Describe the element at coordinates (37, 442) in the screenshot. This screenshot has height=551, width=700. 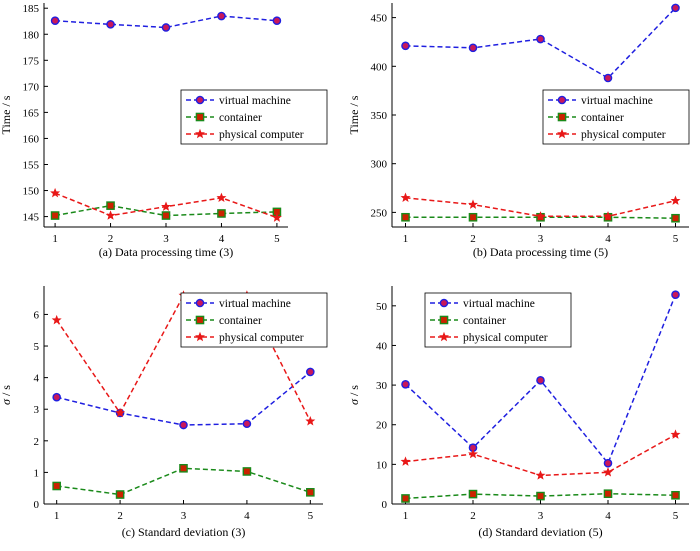
I see `y-tick-label: 2` at that location.